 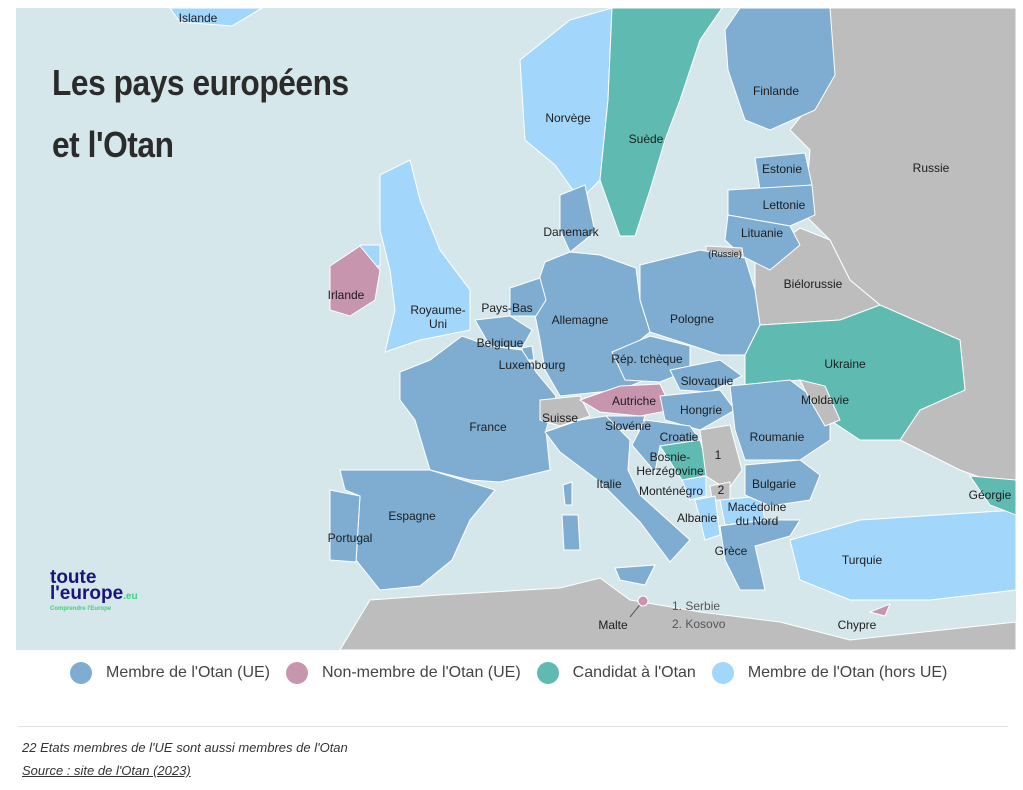 I want to click on country-suede, so click(x=661, y=122).